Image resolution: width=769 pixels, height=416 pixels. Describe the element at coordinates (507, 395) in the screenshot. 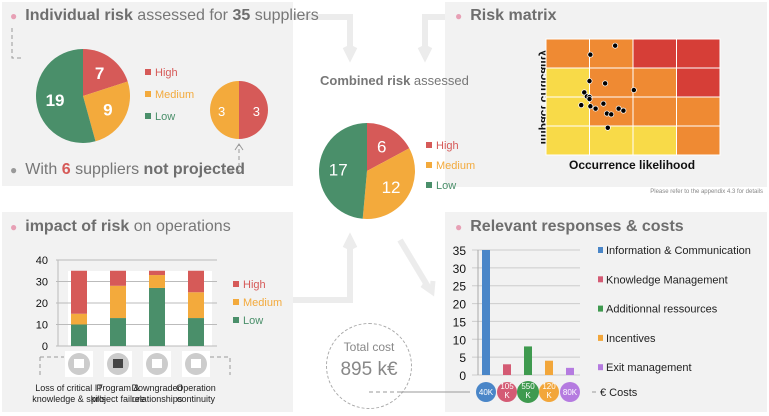

I see `cost-badge-label: K` at that location.